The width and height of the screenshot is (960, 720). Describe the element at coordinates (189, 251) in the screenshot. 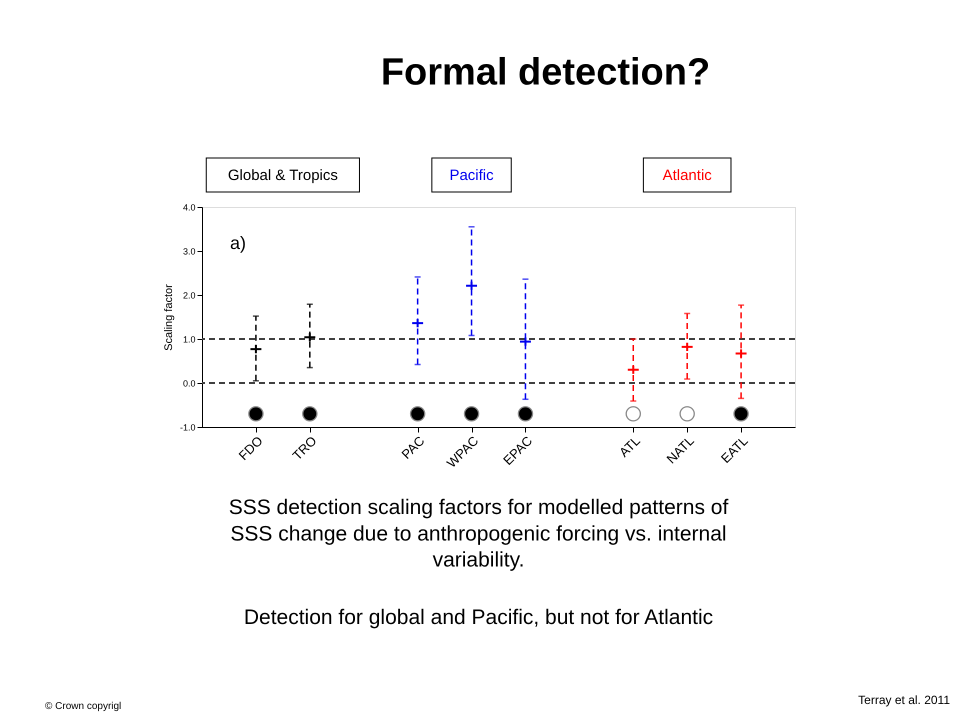

I see `y-tick-label: 3.0` at that location.